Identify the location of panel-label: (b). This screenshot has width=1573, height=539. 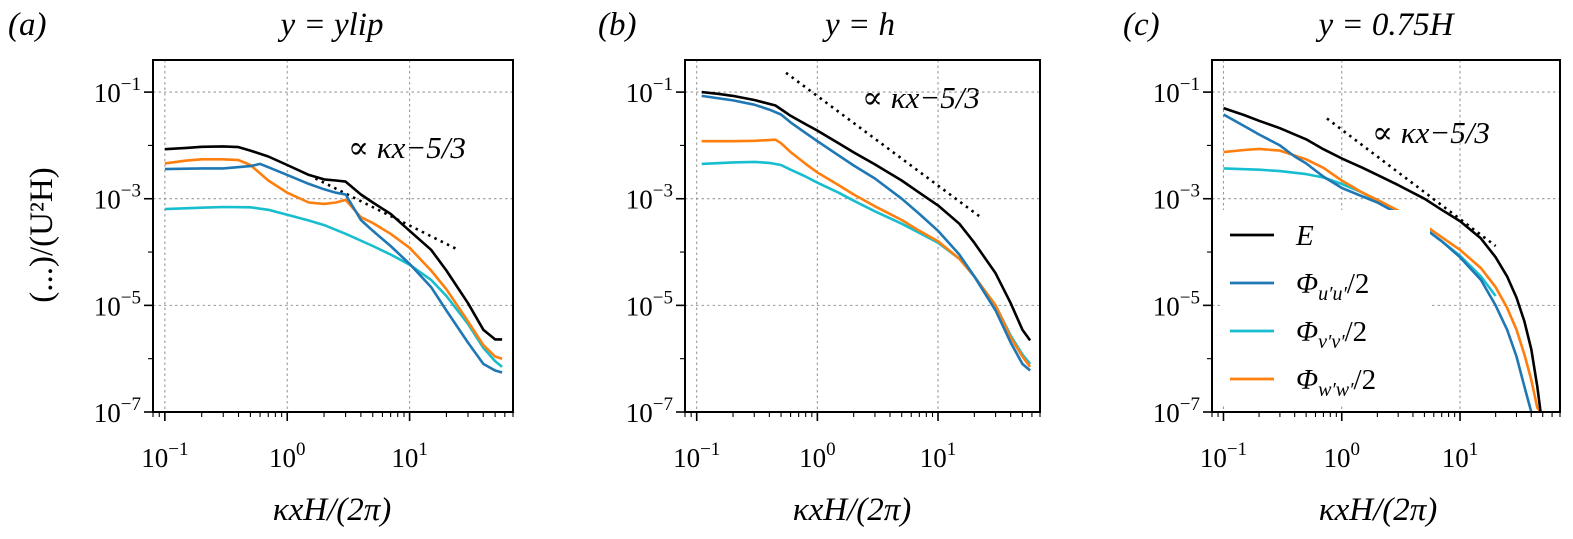
(617, 25).